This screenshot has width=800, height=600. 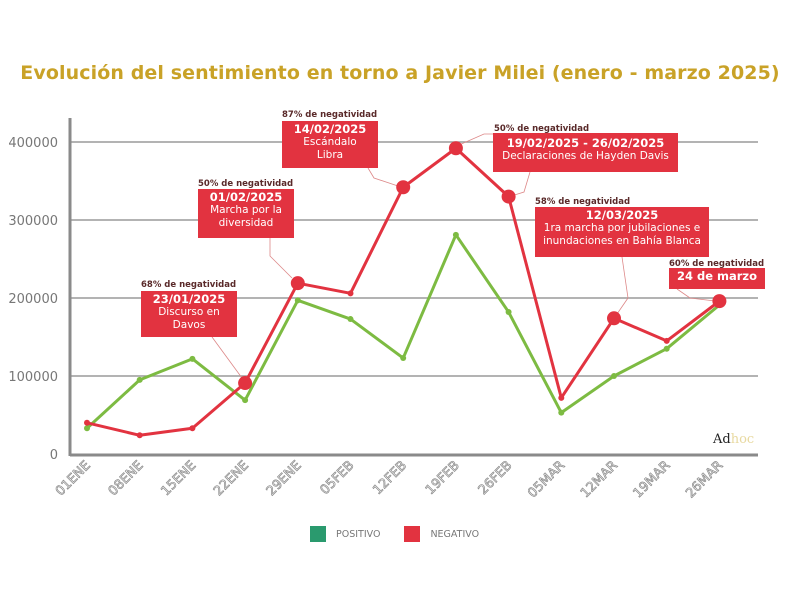 What do you see at coordinates (33, 377) in the screenshot?
I see `y-tick-label: 100000` at bounding box center [33, 377].